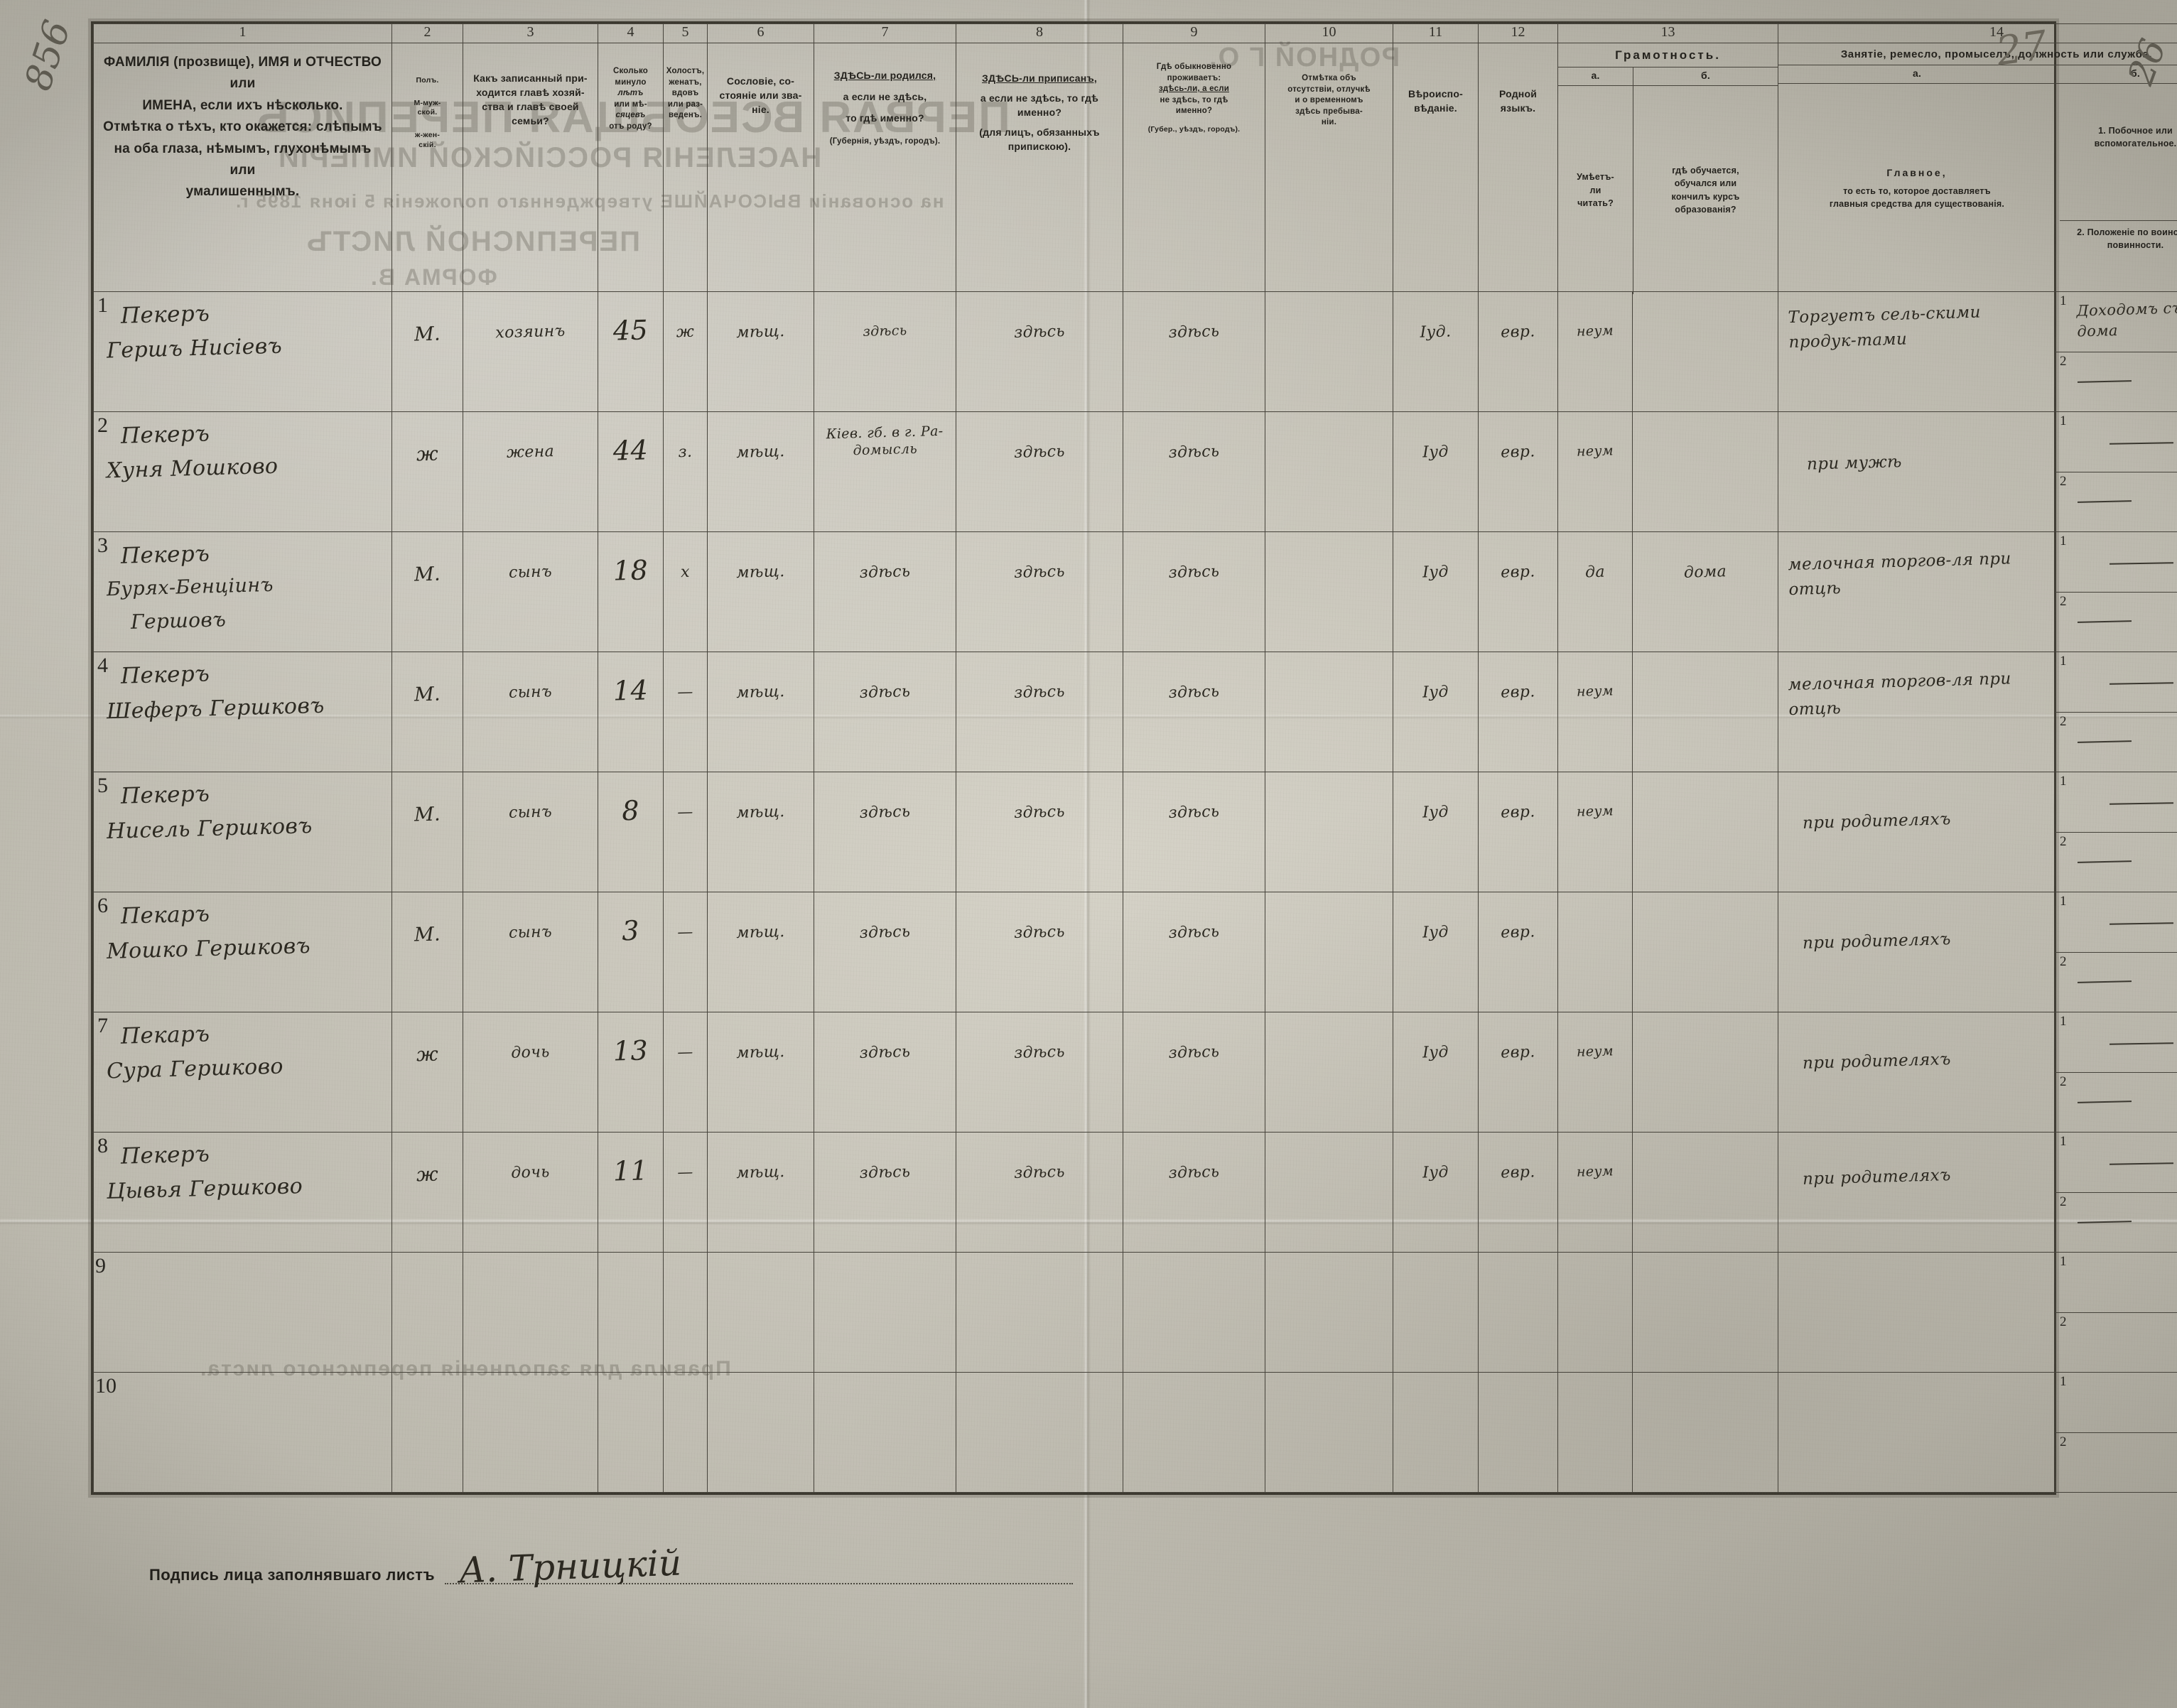 The width and height of the screenshot is (2177, 1708). Describe the element at coordinates (1436, 351) in the screenshot. I see `cell-religion: Іуд.` at that location.